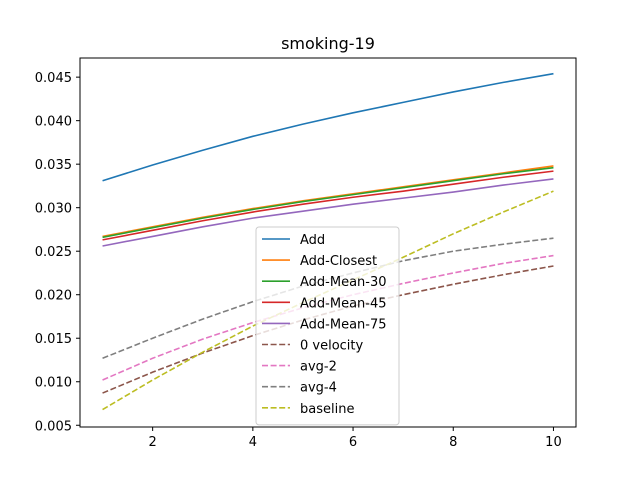  Describe the element at coordinates (332, 346) in the screenshot. I see `legend-label: 0 velocity` at that location.